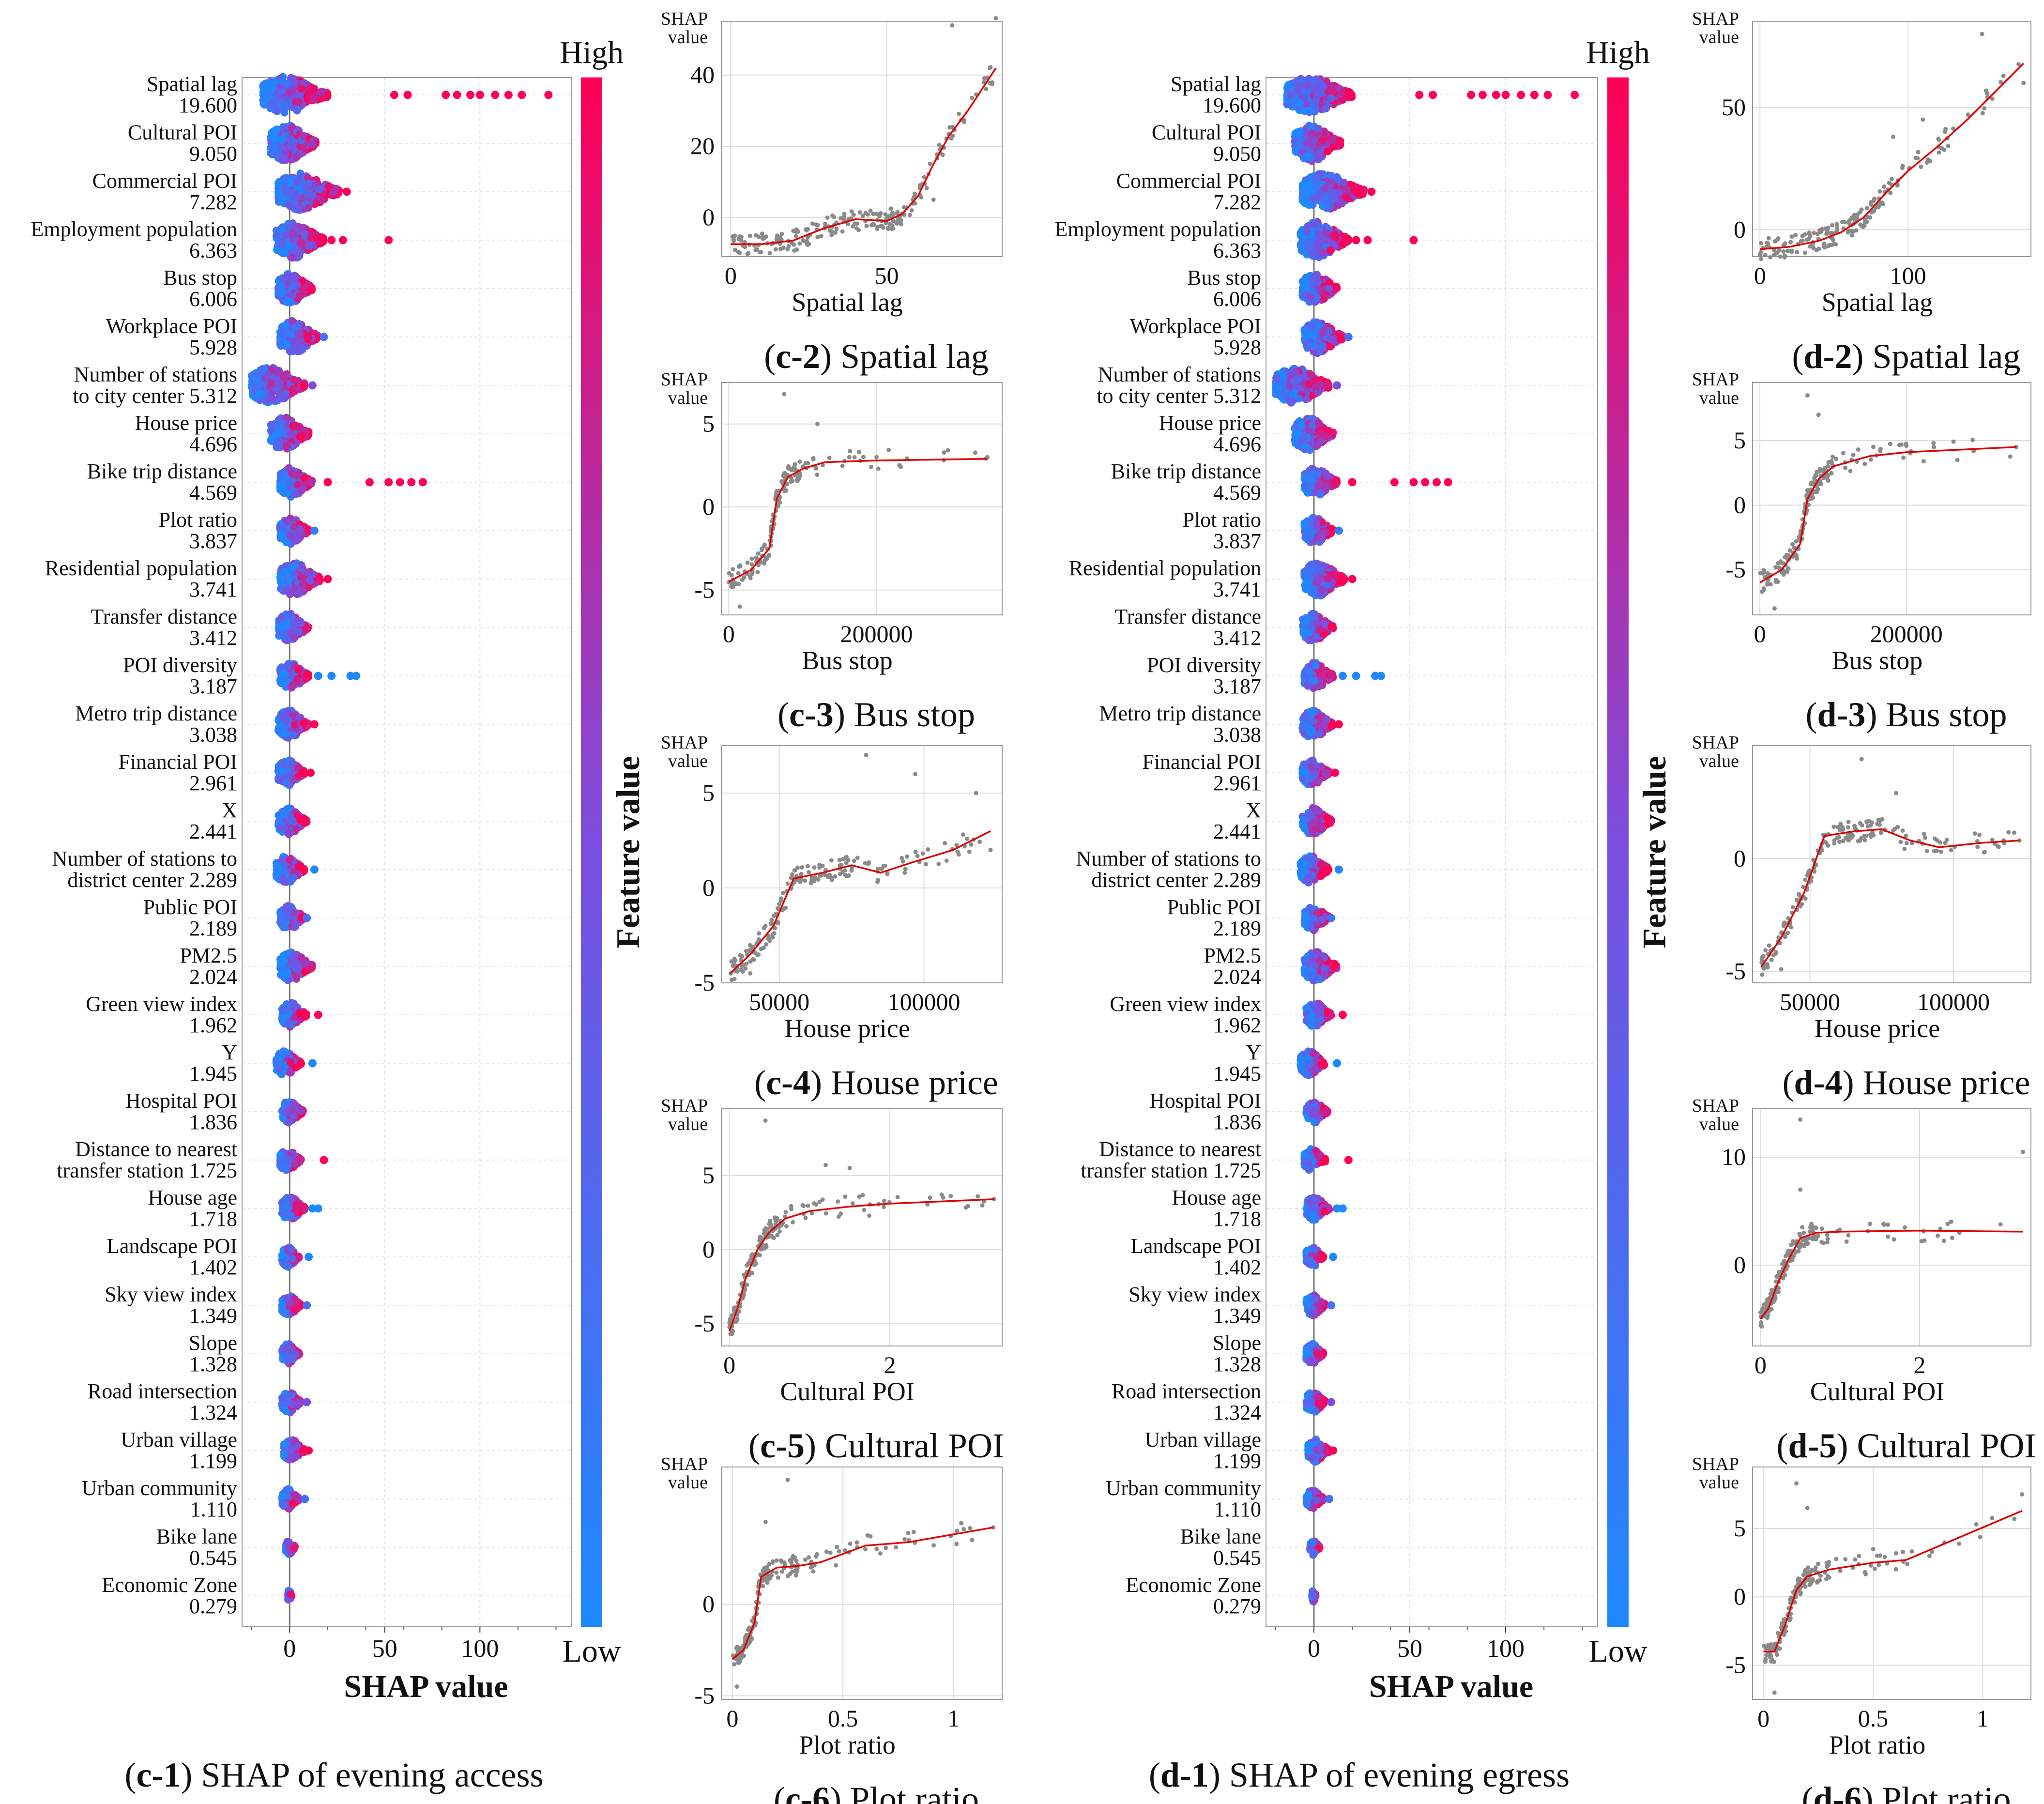 This screenshot has height=1804, width=2044. I want to click on x-axis-label: SHAP value, so click(426, 1686).